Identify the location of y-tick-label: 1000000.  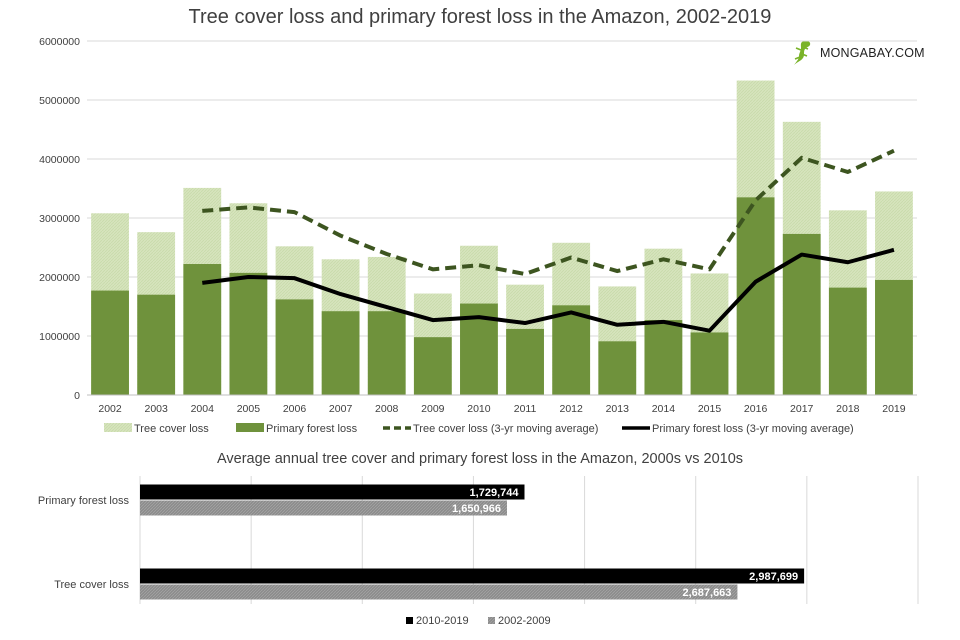
(59, 337).